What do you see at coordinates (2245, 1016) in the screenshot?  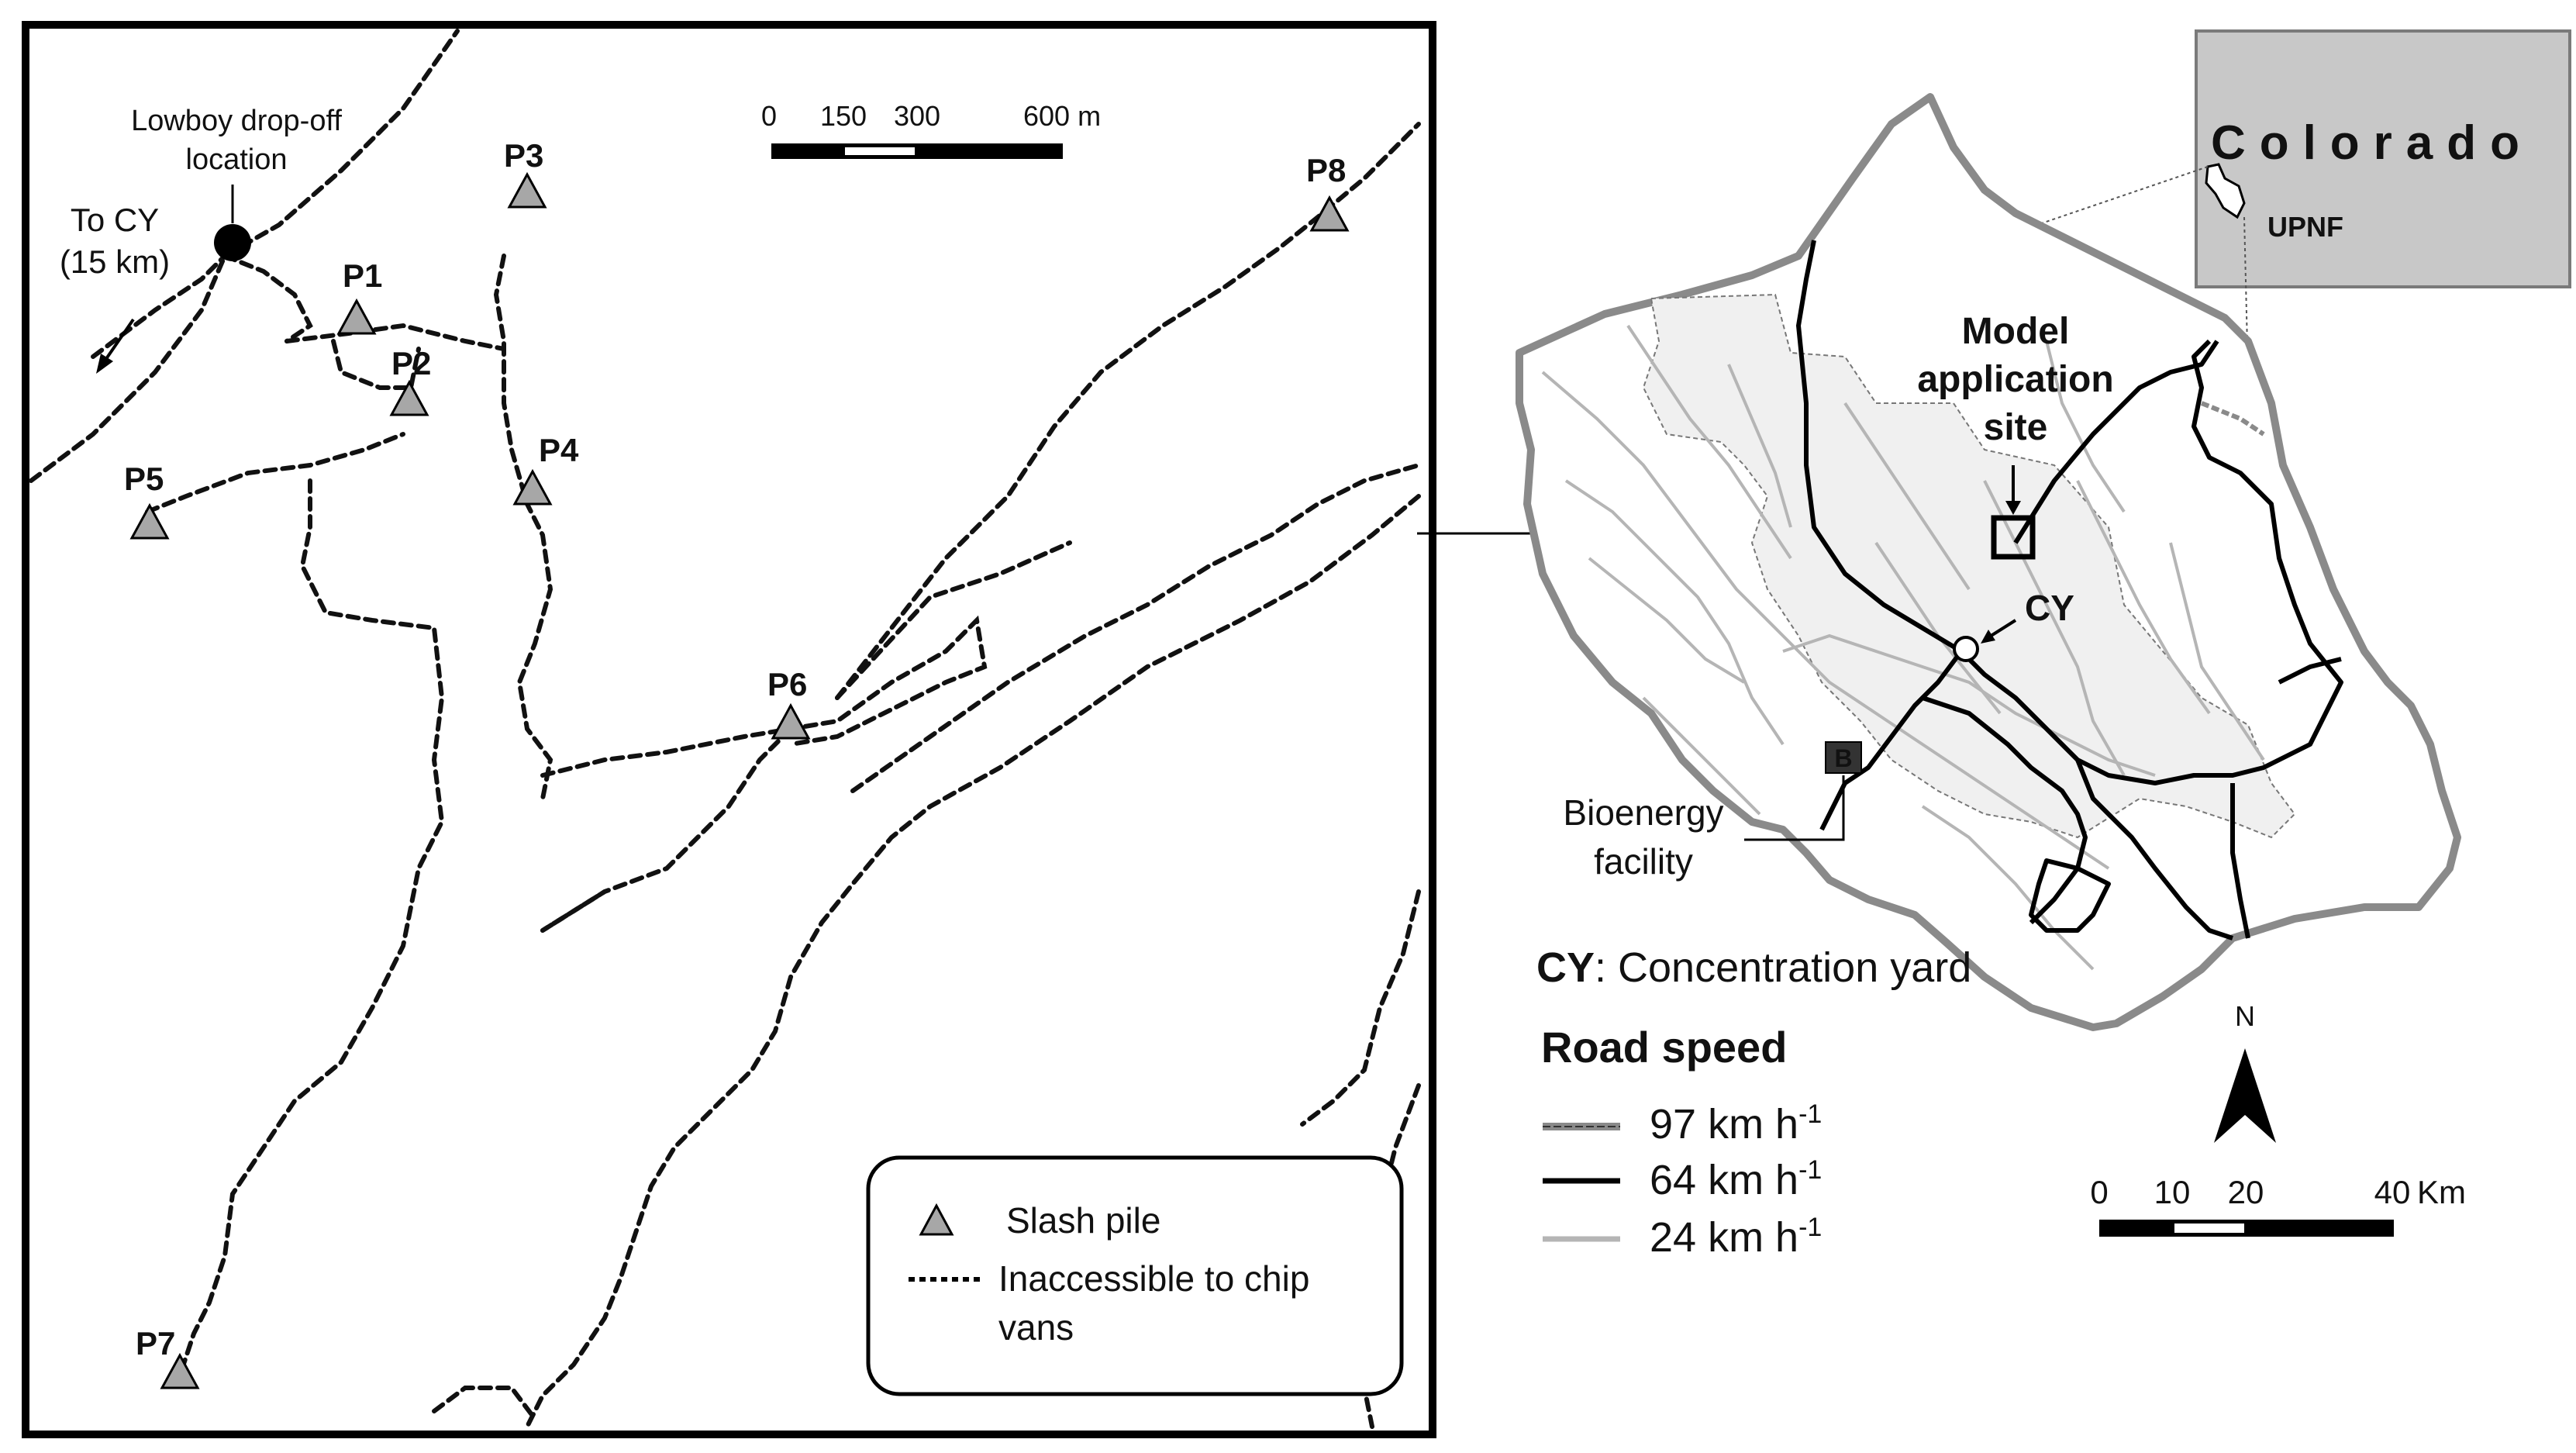 I see `north-arrow-label: N` at bounding box center [2245, 1016].